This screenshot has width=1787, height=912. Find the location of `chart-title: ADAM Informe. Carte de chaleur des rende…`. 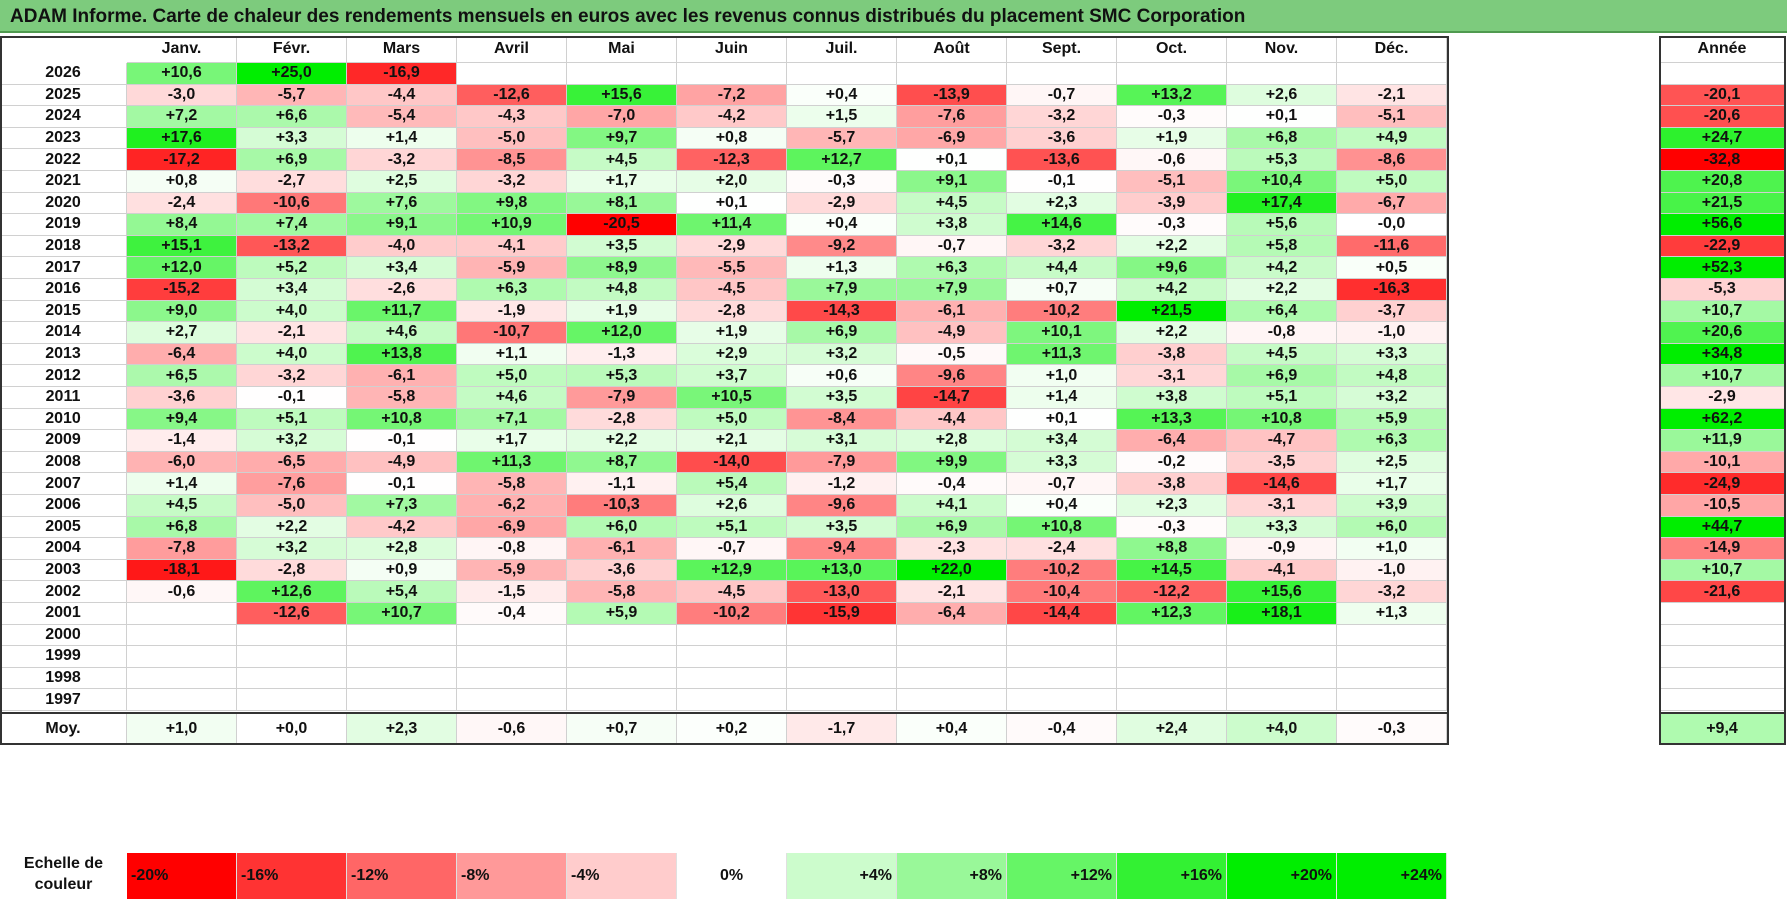

chart-title: ADAM Informe. Carte de chaleur des rende… is located at coordinates (893, 16).